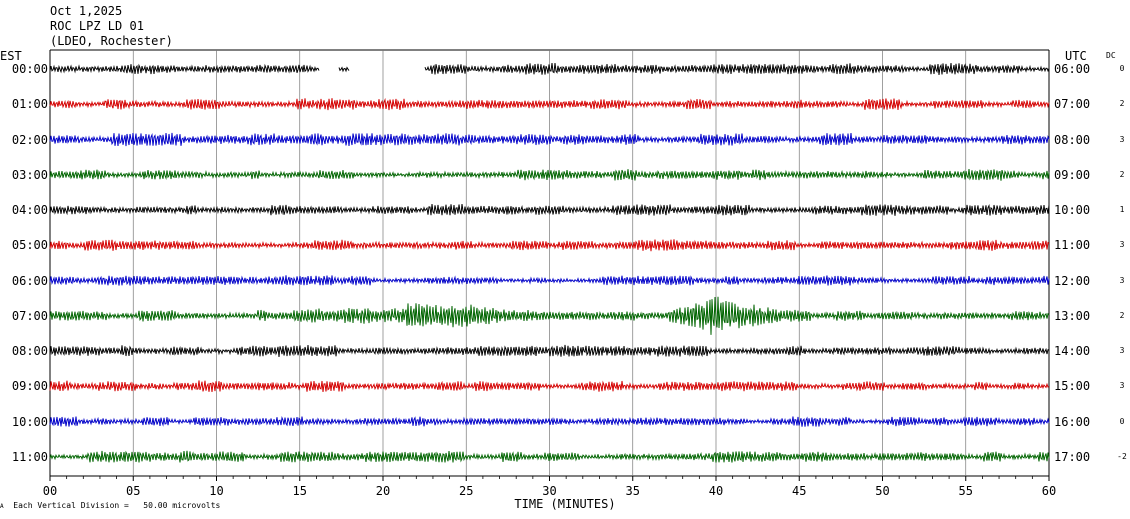 The height and width of the screenshot is (519, 1130). What do you see at coordinates (29, 245) in the screenshot?
I see `est-hour-label: 05:00` at bounding box center [29, 245].